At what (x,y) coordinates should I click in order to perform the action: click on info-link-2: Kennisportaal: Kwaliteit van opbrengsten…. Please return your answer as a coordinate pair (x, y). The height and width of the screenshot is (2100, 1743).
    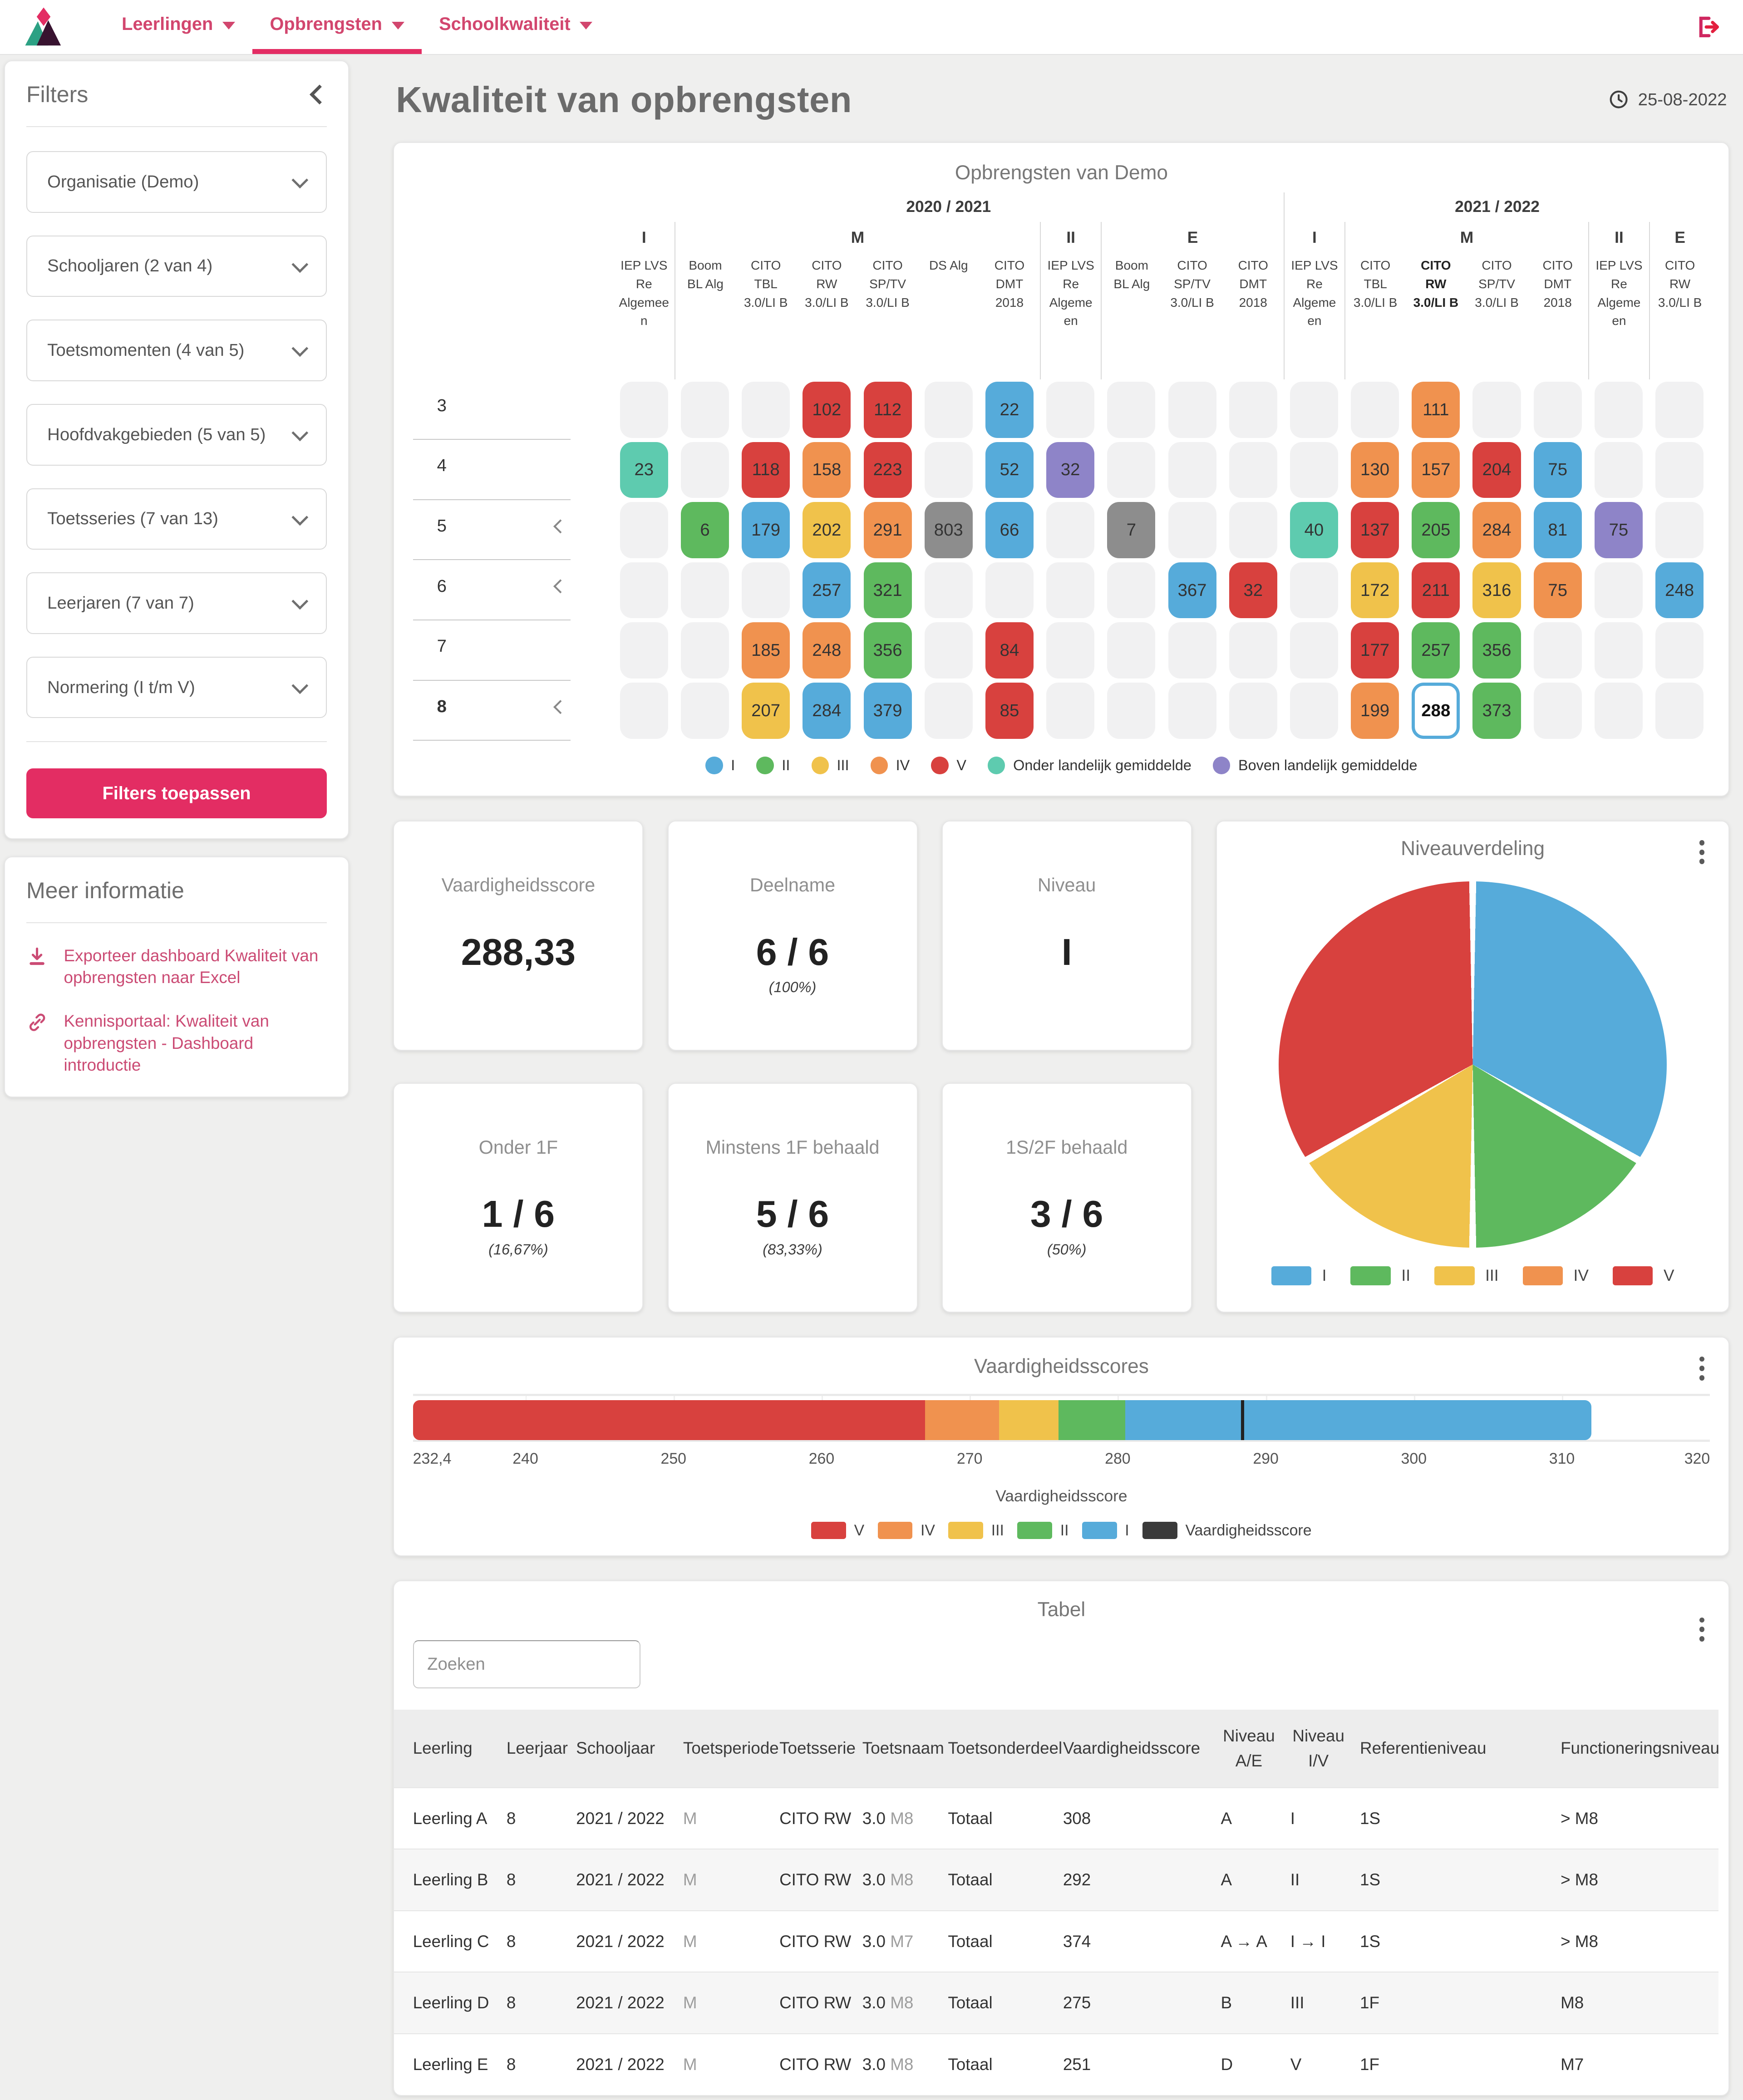
    Looking at the image, I should click on (176, 1043).